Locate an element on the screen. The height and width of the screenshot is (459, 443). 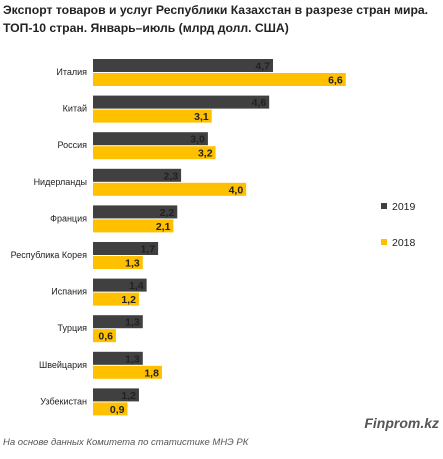
data-label: 6,6 is located at coordinates (335, 81).